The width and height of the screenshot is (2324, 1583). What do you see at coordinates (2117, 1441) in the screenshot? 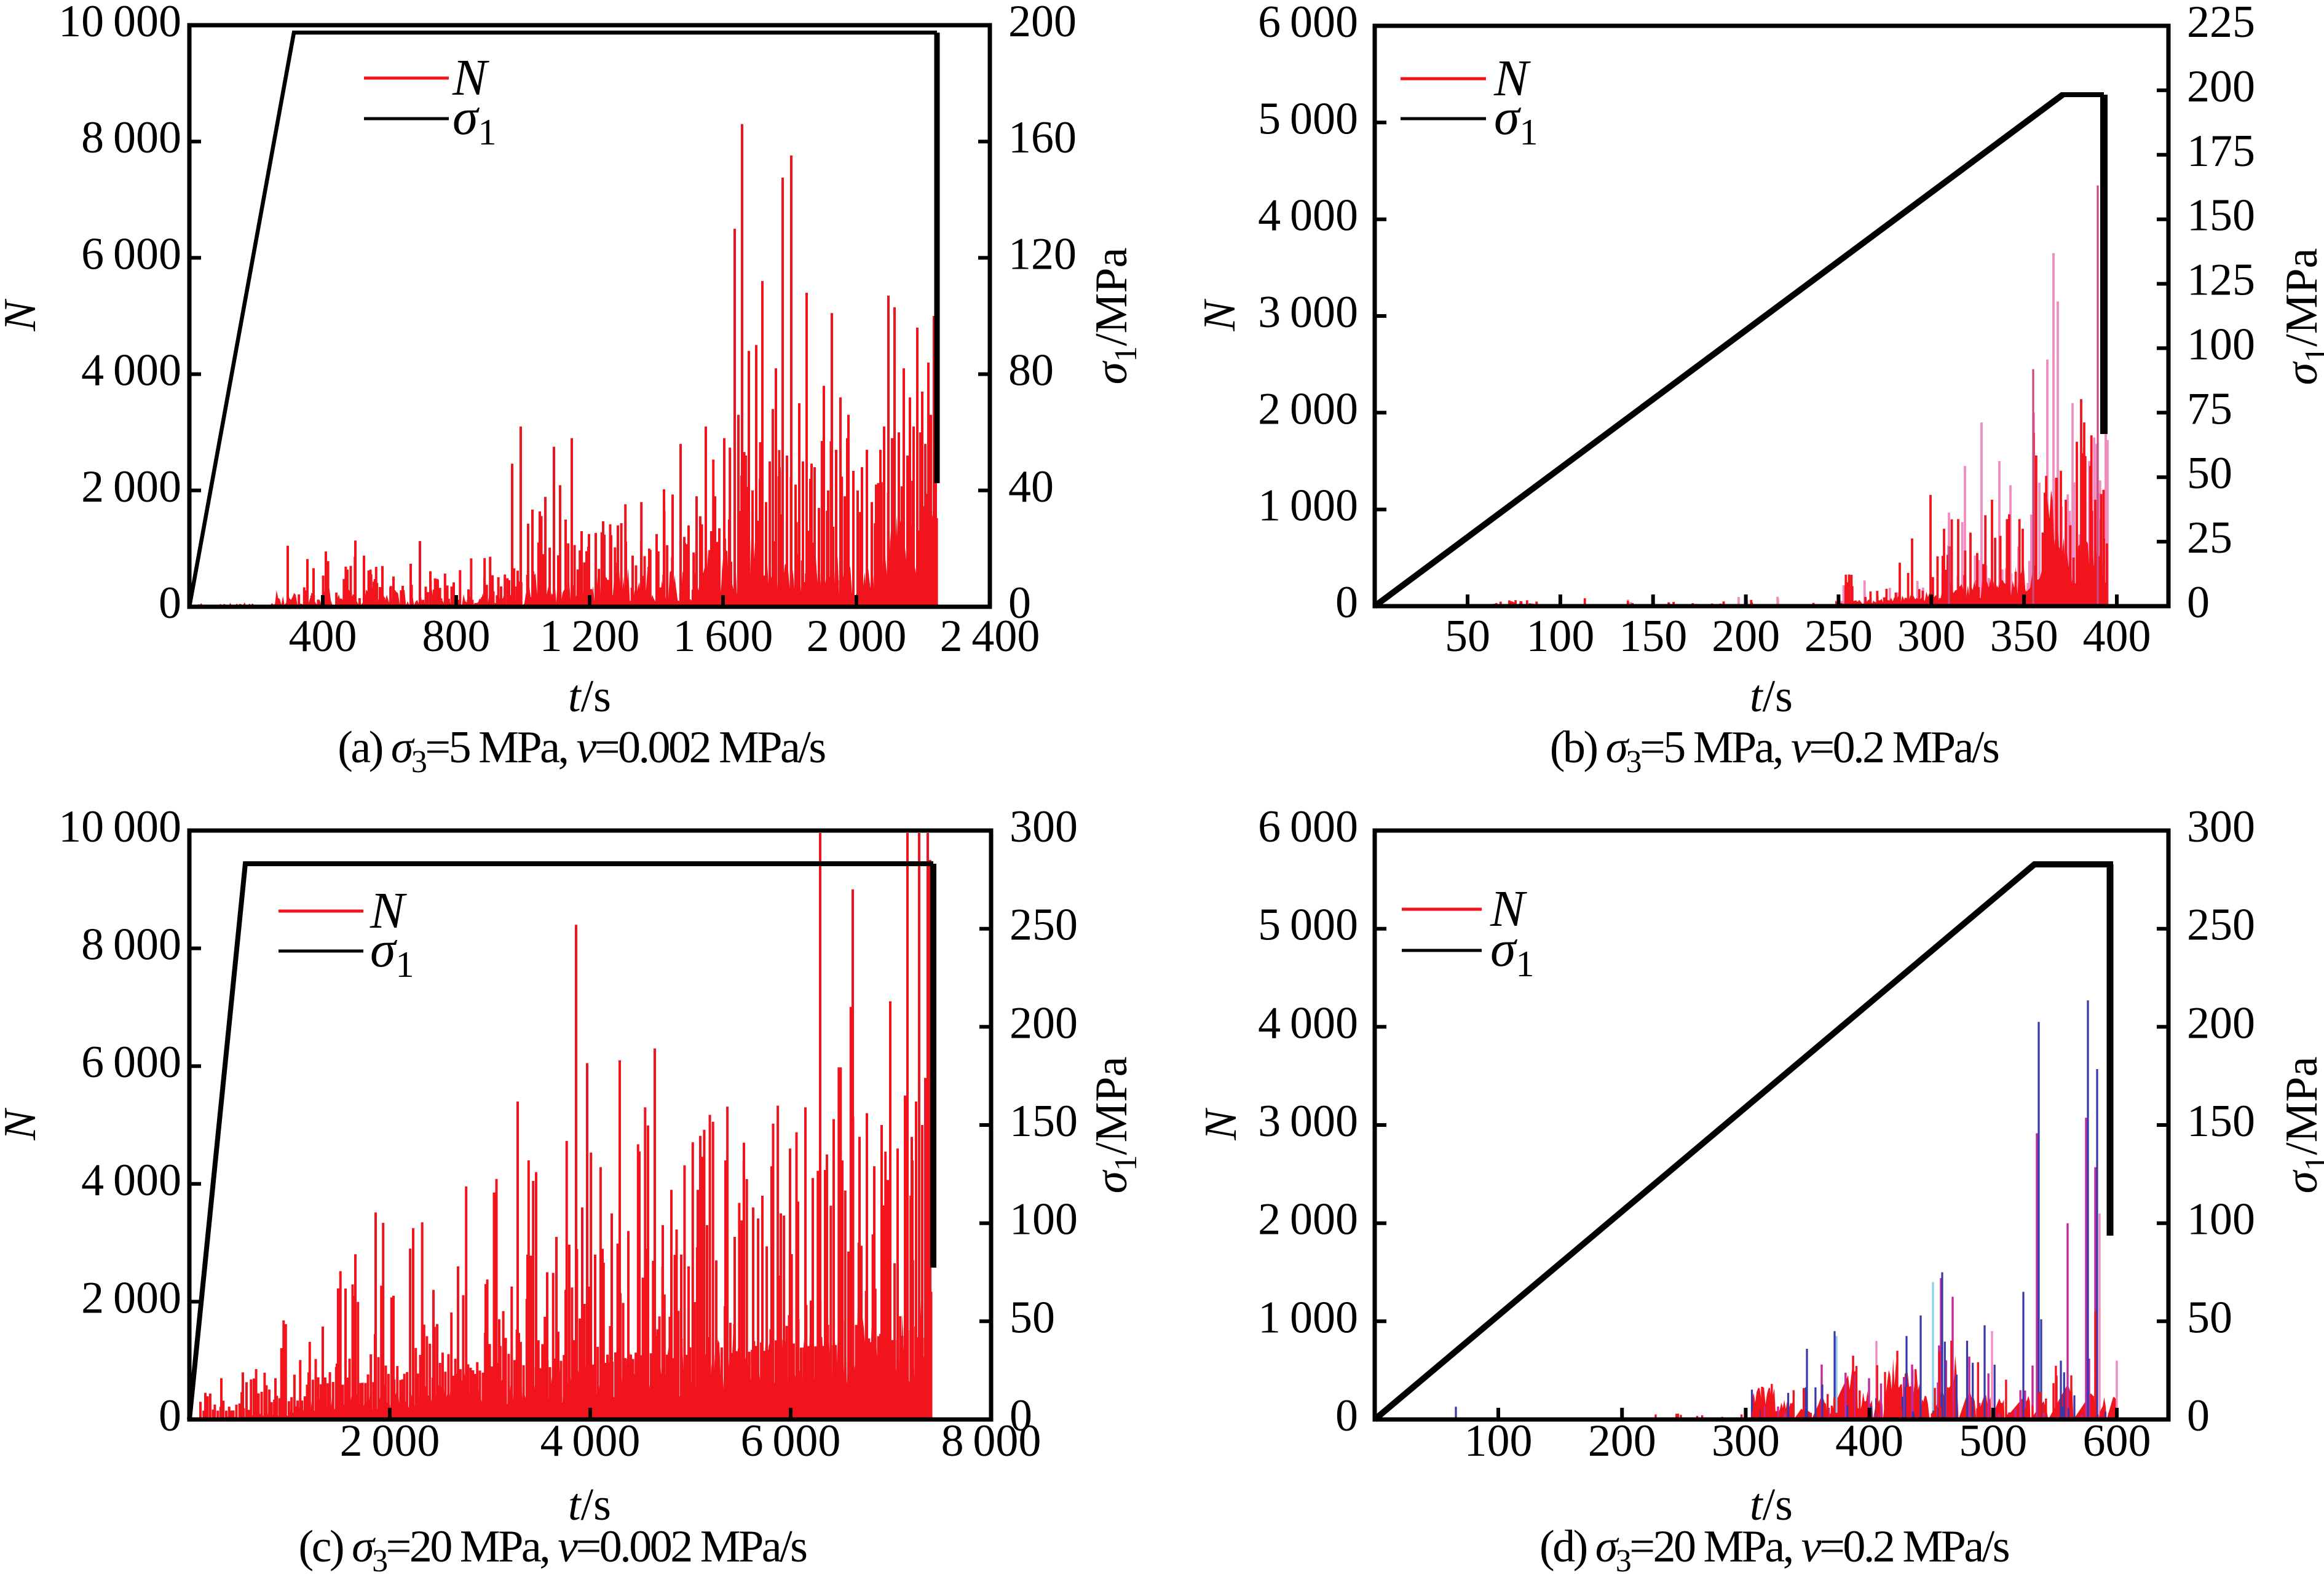
I see `svg-text: 600` at bounding box center [2117, 1441].